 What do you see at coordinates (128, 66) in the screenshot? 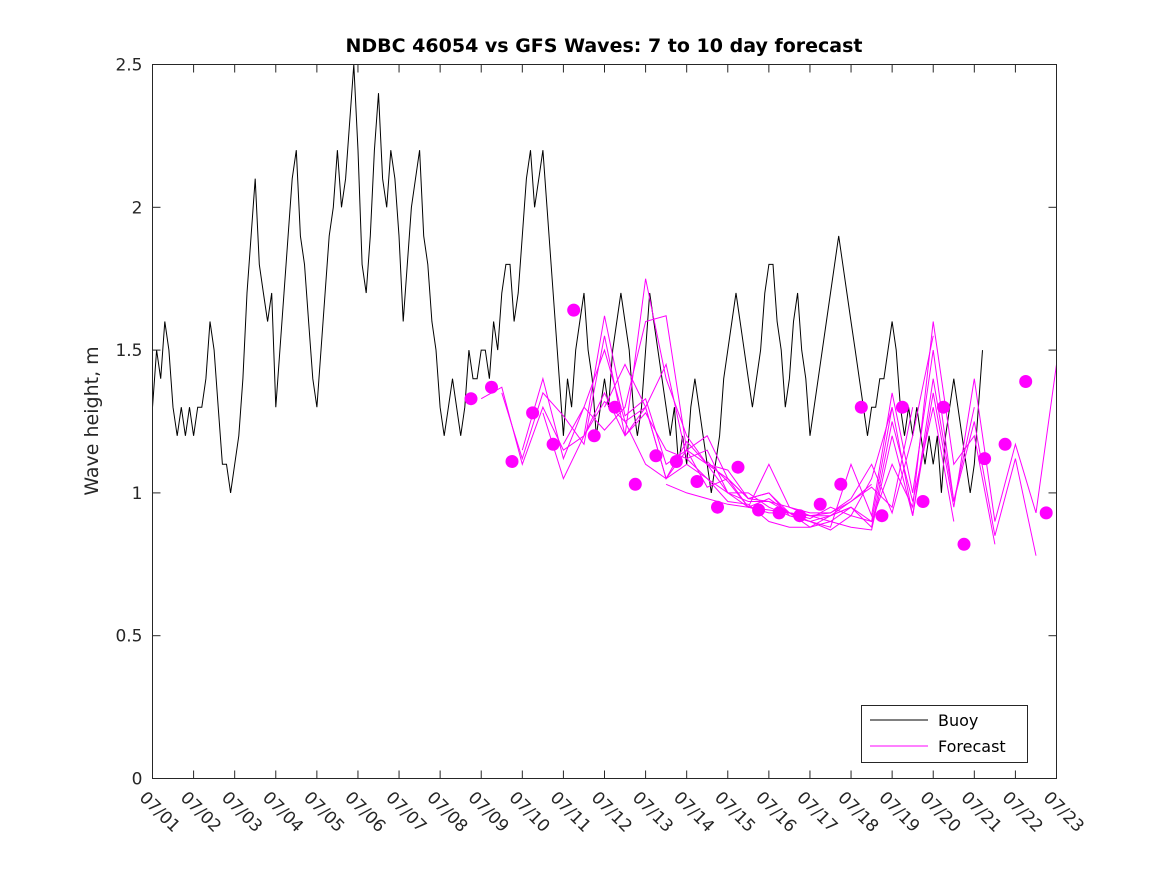
I see `y-tick-label: 2.5` at bounding box center [128, 66].